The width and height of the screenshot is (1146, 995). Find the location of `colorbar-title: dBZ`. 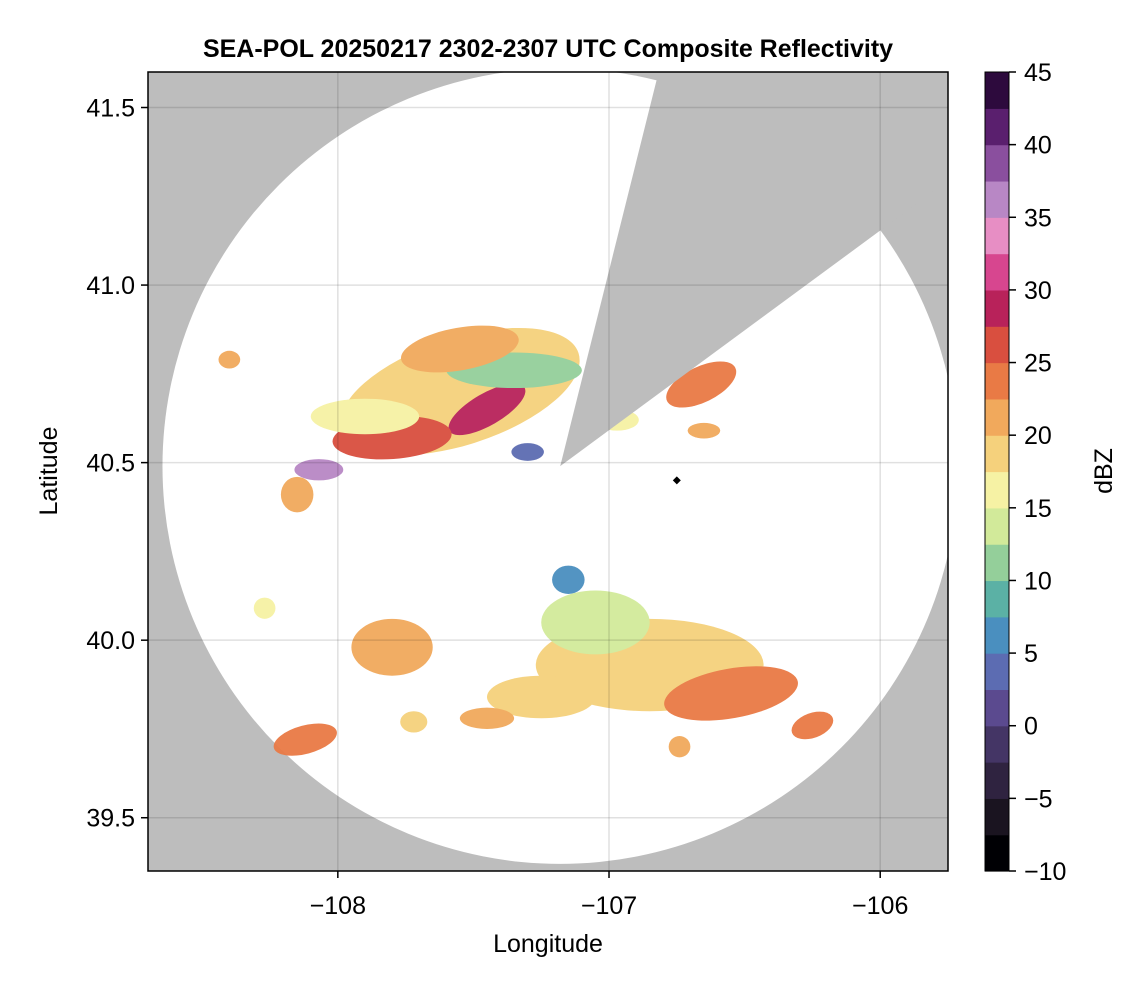

colorbar-title: dBZ is located at coordinates (1104, 471).